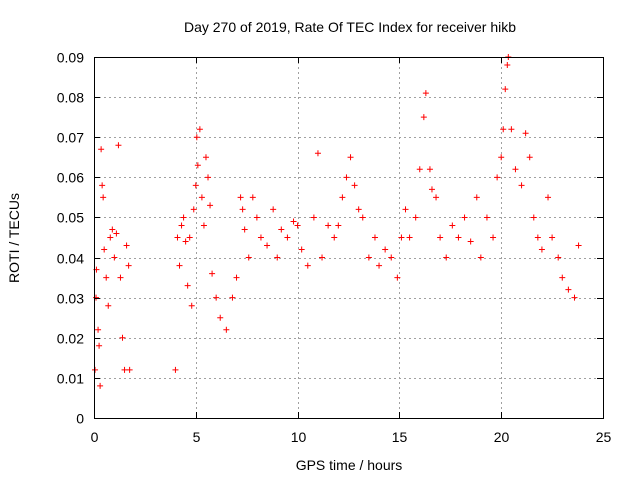 This screenshot has width=640, height=480. I want to click on y-tick-label: 0.05, so click(70, 218).